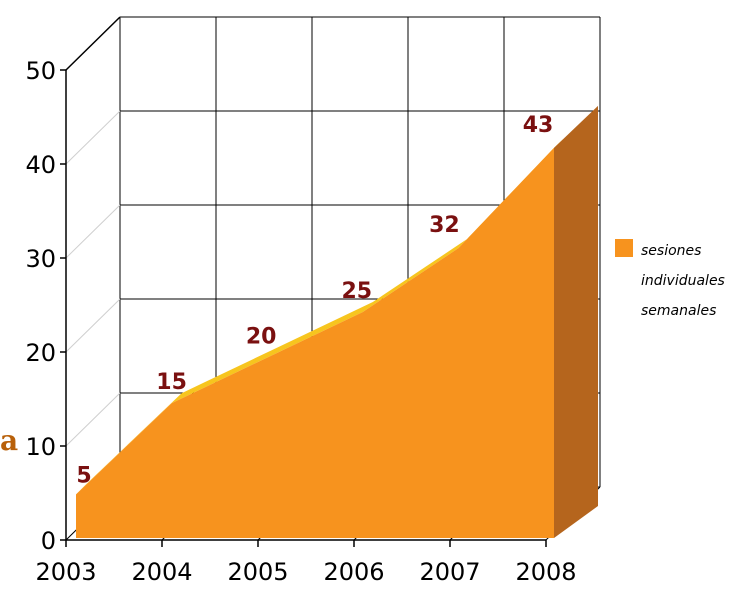 The image size is (748, 594). Describe the element at coordinates (683, 281) in the screenshot. I see `legend-line-2: individuales` at that location.